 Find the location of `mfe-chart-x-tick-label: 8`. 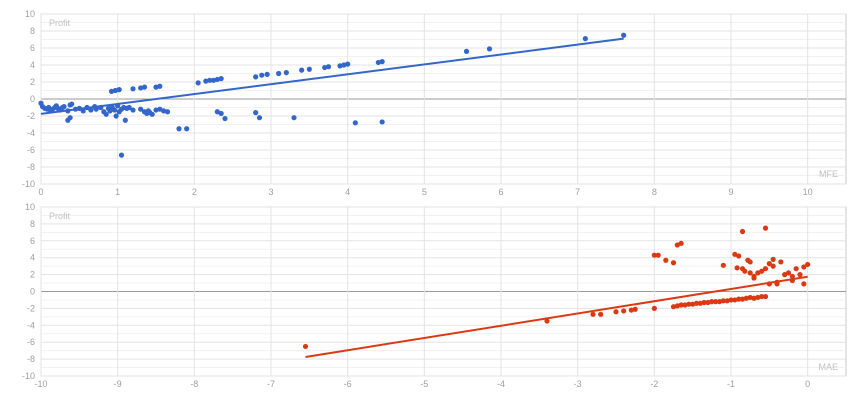

mfe-chart-x-tick-label: 8 is located at coordinates (654, 192).